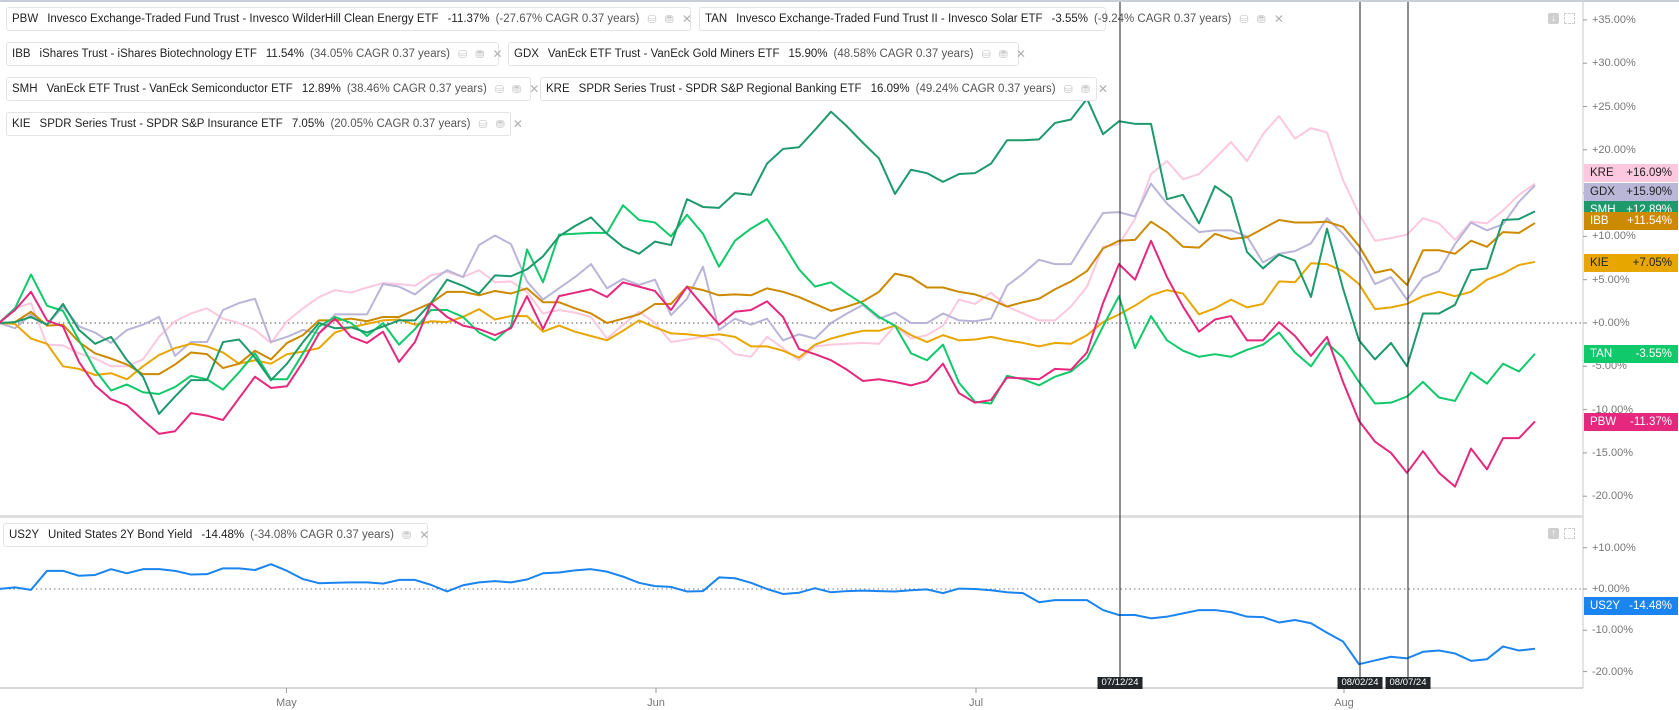 Image resolution: width=1679 pixels, height=710 pixels. I want to click on pane-move-up-icon: ↑, so click(1553, 533).